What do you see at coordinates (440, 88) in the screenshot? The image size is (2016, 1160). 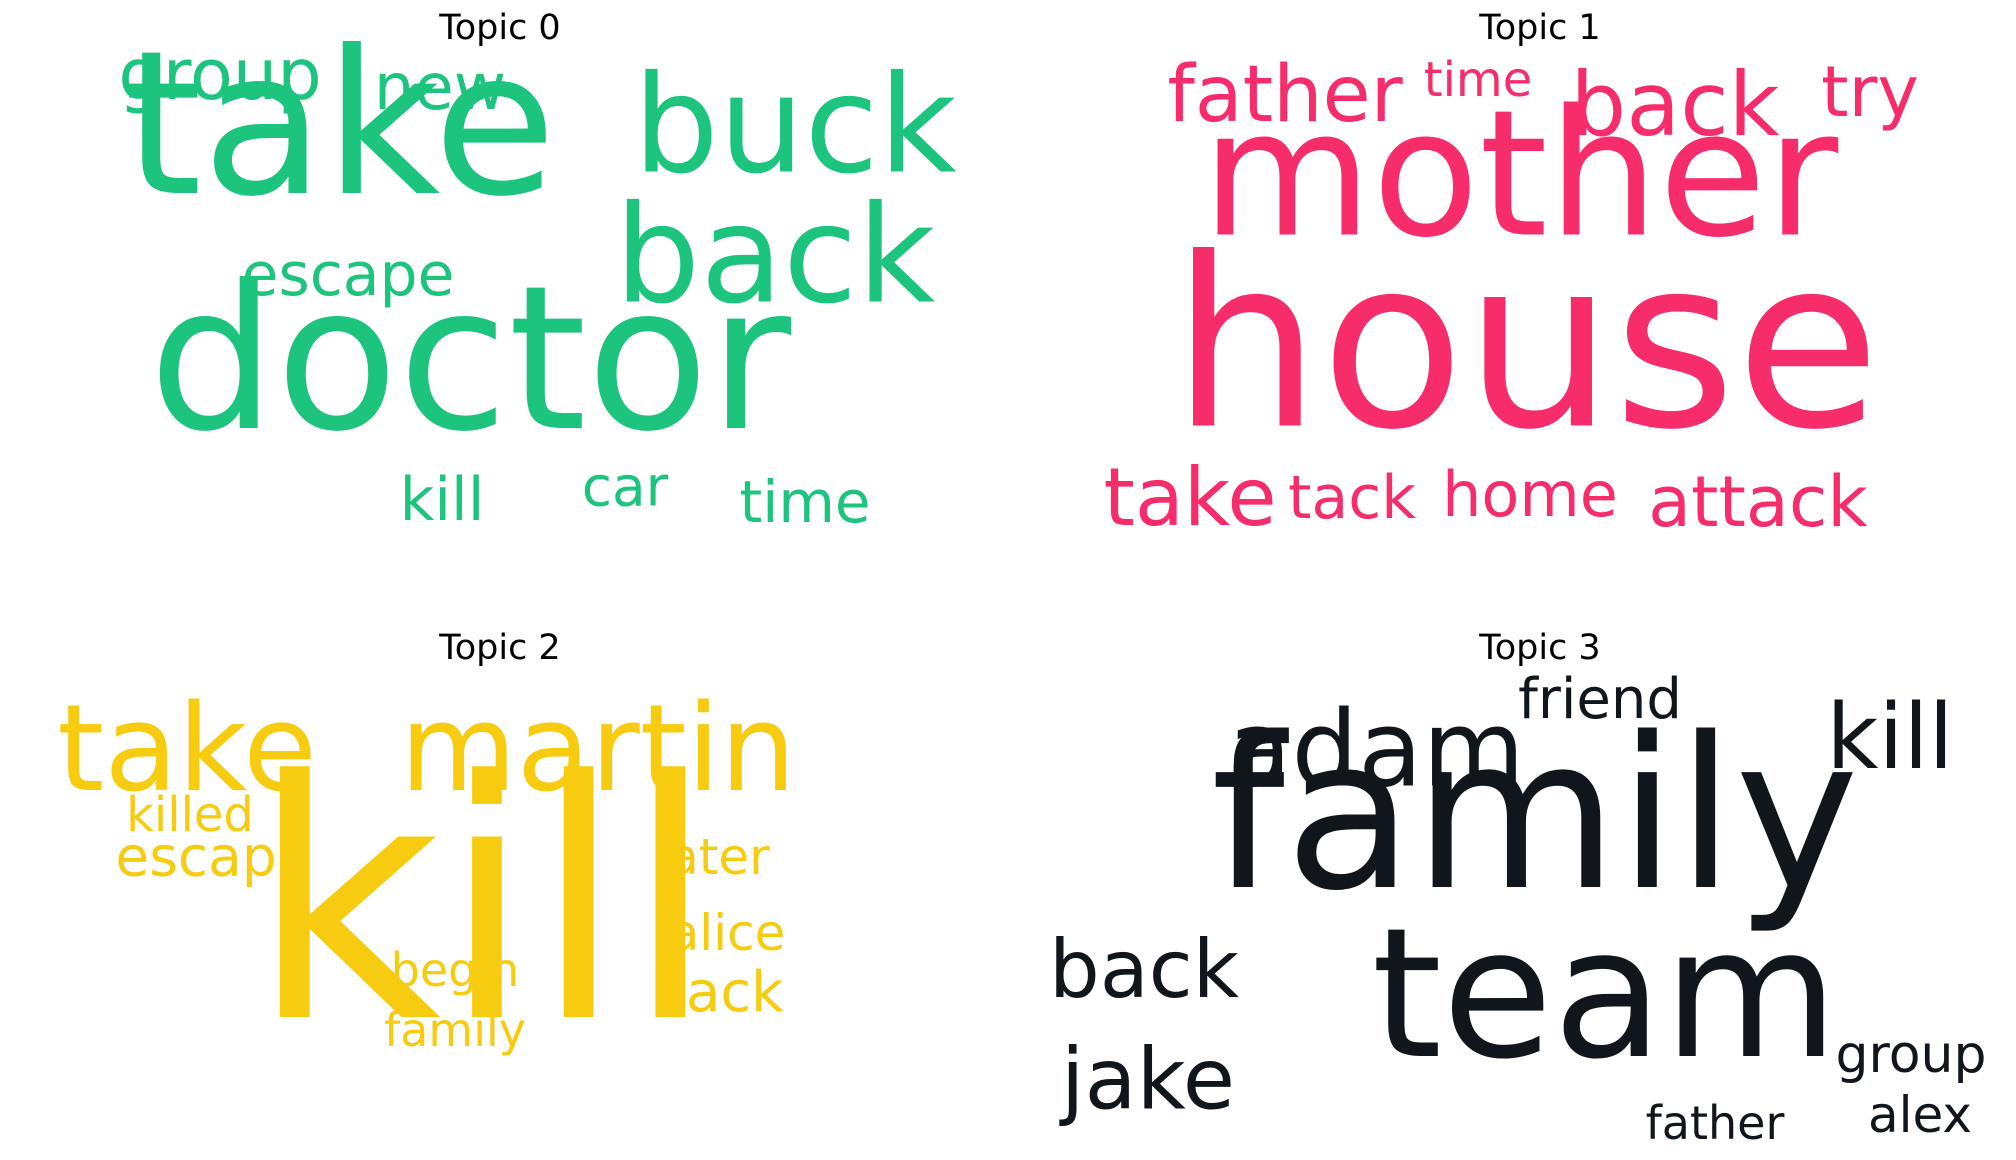 I see `word: new` at bounding box center [440, 88].